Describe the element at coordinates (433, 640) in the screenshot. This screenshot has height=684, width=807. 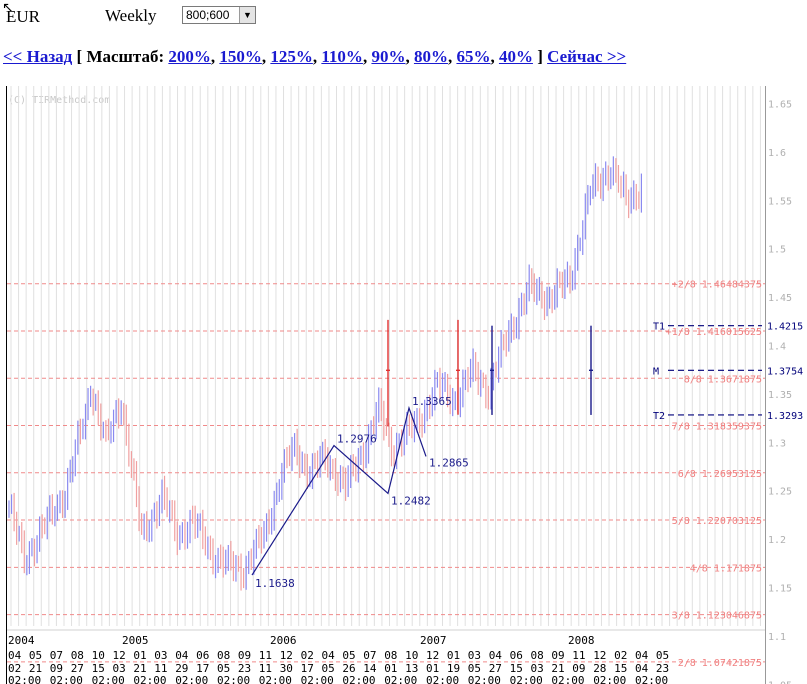
I see `year-label: 2007` at that location.